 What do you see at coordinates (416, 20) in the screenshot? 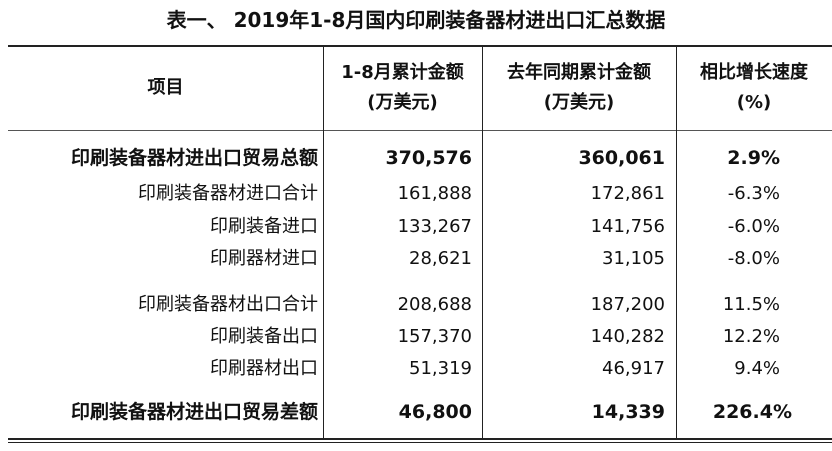
I see `table-title: 表一、 2019年1-8月国内印刷装备器材进出口汇总数据` at bounding box center [416, 20].